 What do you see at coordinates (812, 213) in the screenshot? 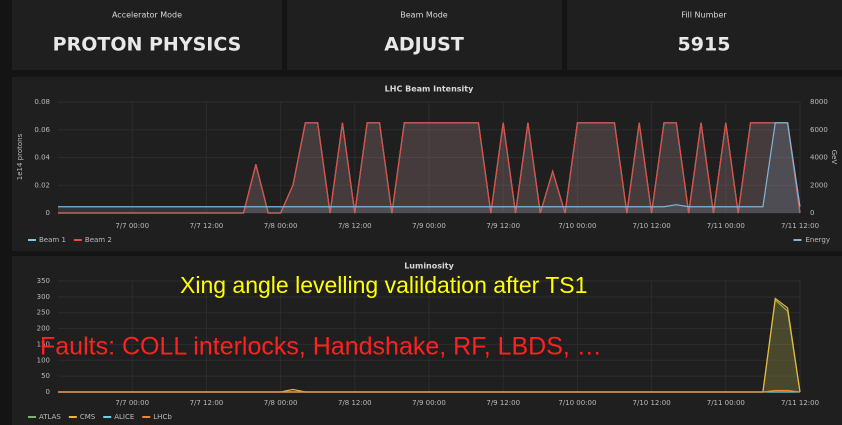
I see `y2-tick-label: 0` at bounding box center [812, 213].